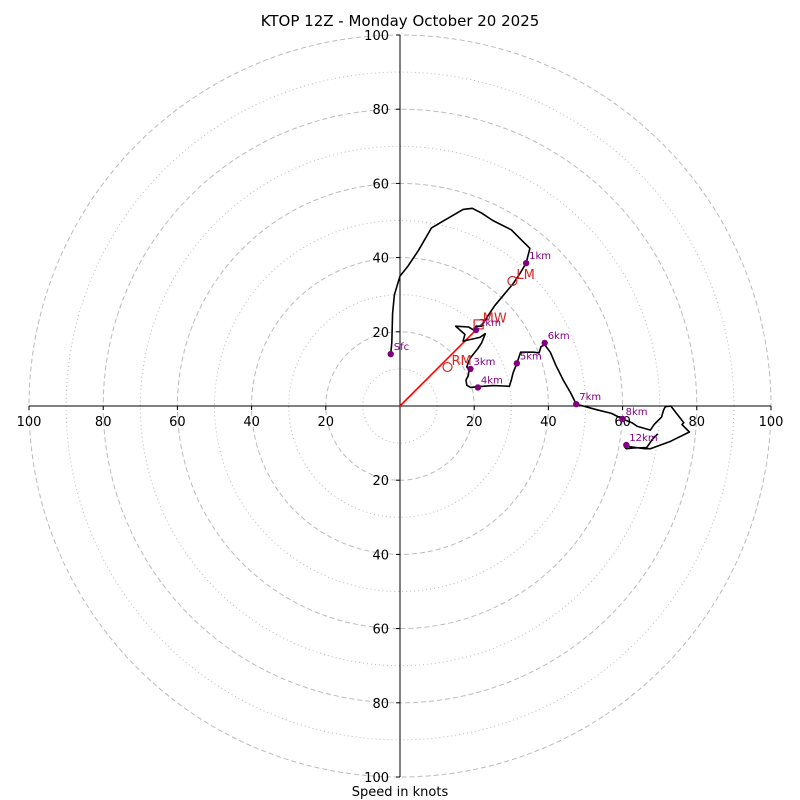  What do you see at coordinates (400, 792) in the screenshot?
I see `x-axis-label: Speed in knots` at bounding box center [400, 792].